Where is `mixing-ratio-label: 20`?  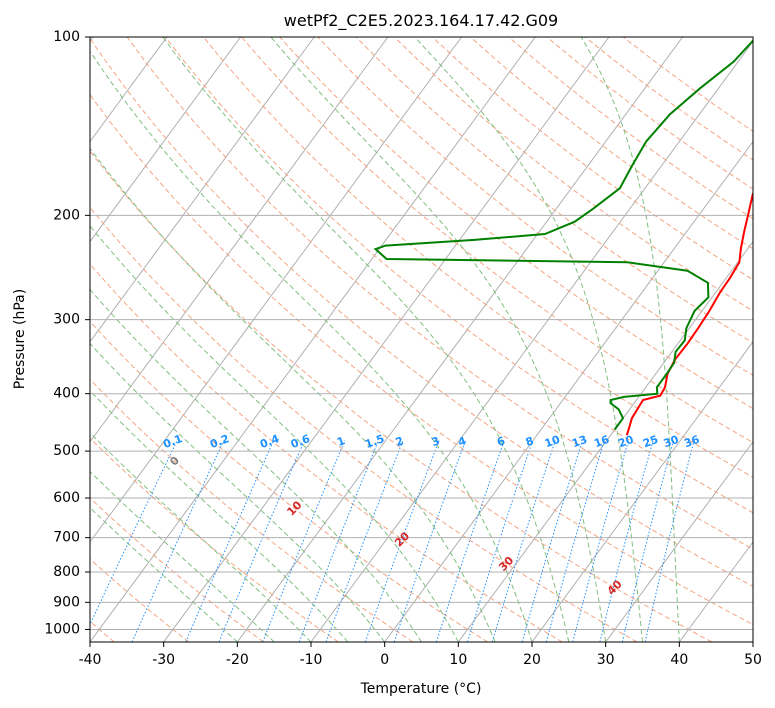
mixing-ratio-label: 20 is located at coordinates (625, 442).